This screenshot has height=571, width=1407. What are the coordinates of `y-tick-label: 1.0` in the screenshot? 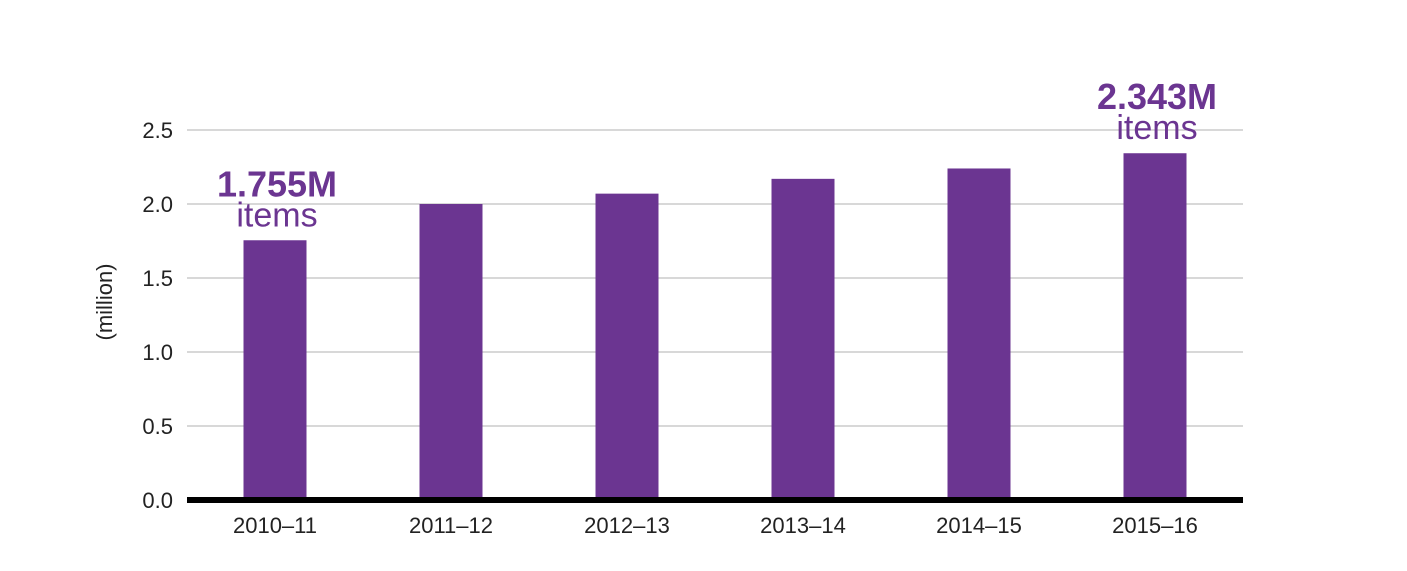 It's located at (157, 352).